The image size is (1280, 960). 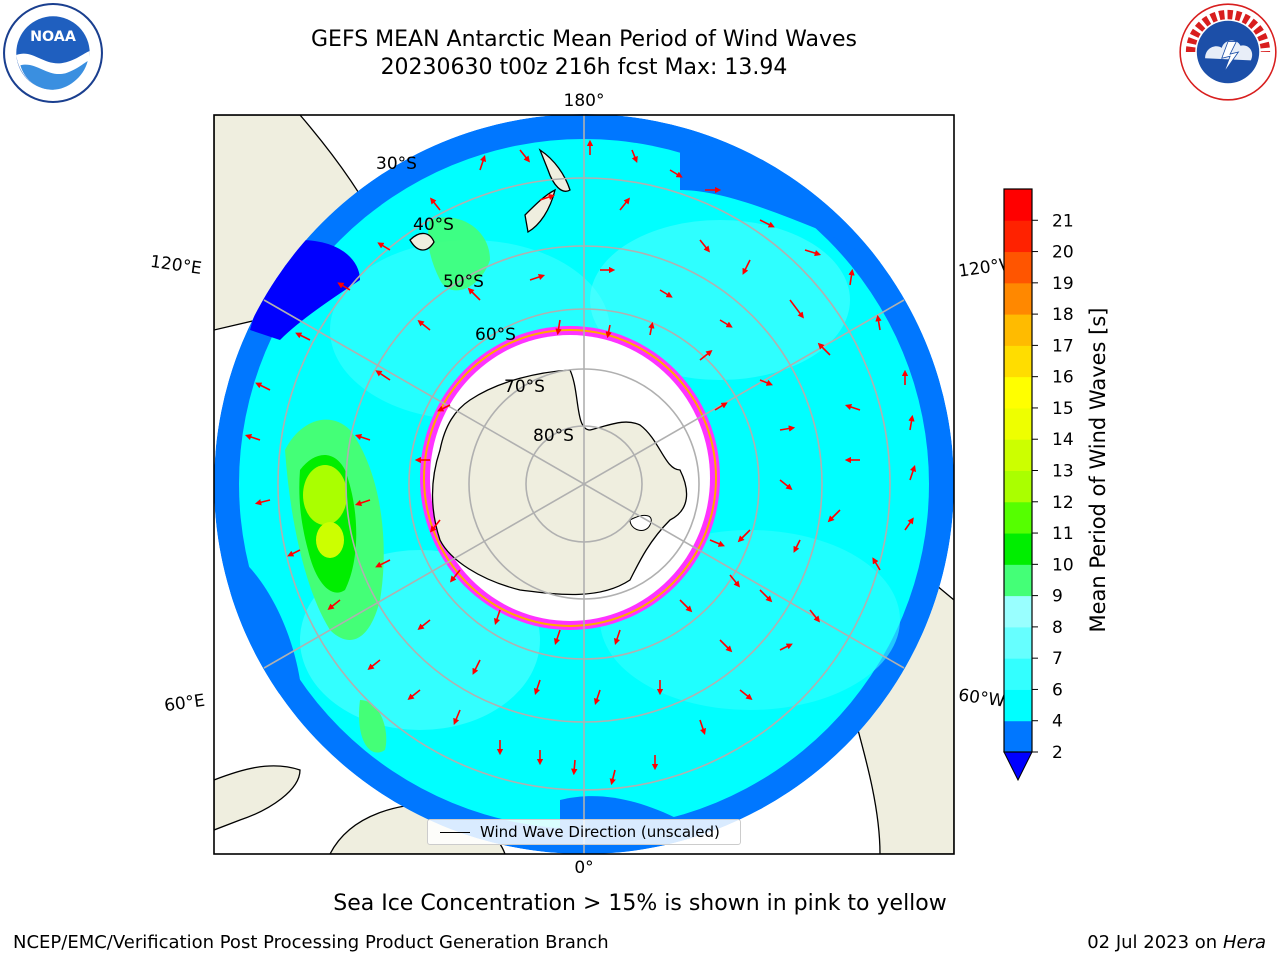 I want to click on latitude-labels: 30°S 40°S 50°S 60°S 70°S 80°S, so click(x=475, y=300).